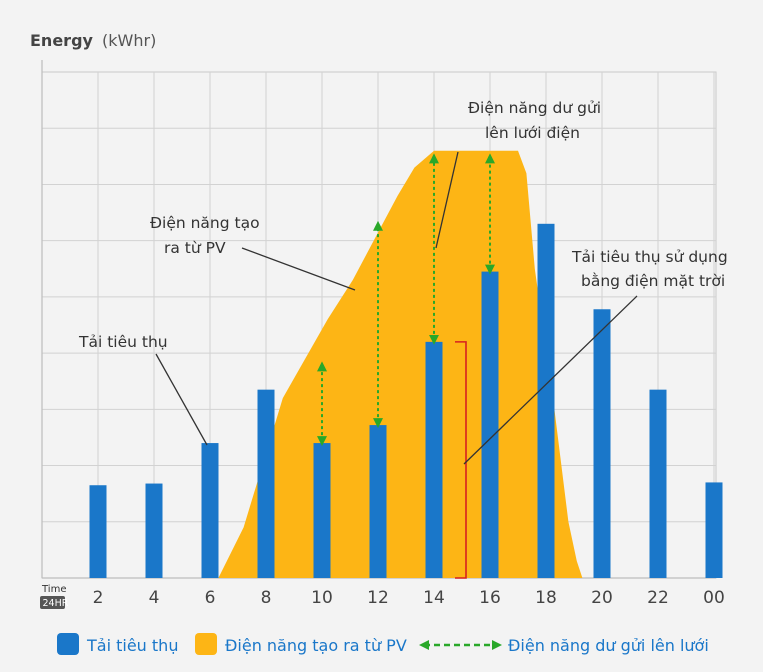 The height and width of the screenshot is (672, 763). What do you see at coordinates (206, 644) in the screenshot?
I see `legend-swatch-pv` at bounding box center [206, 644].